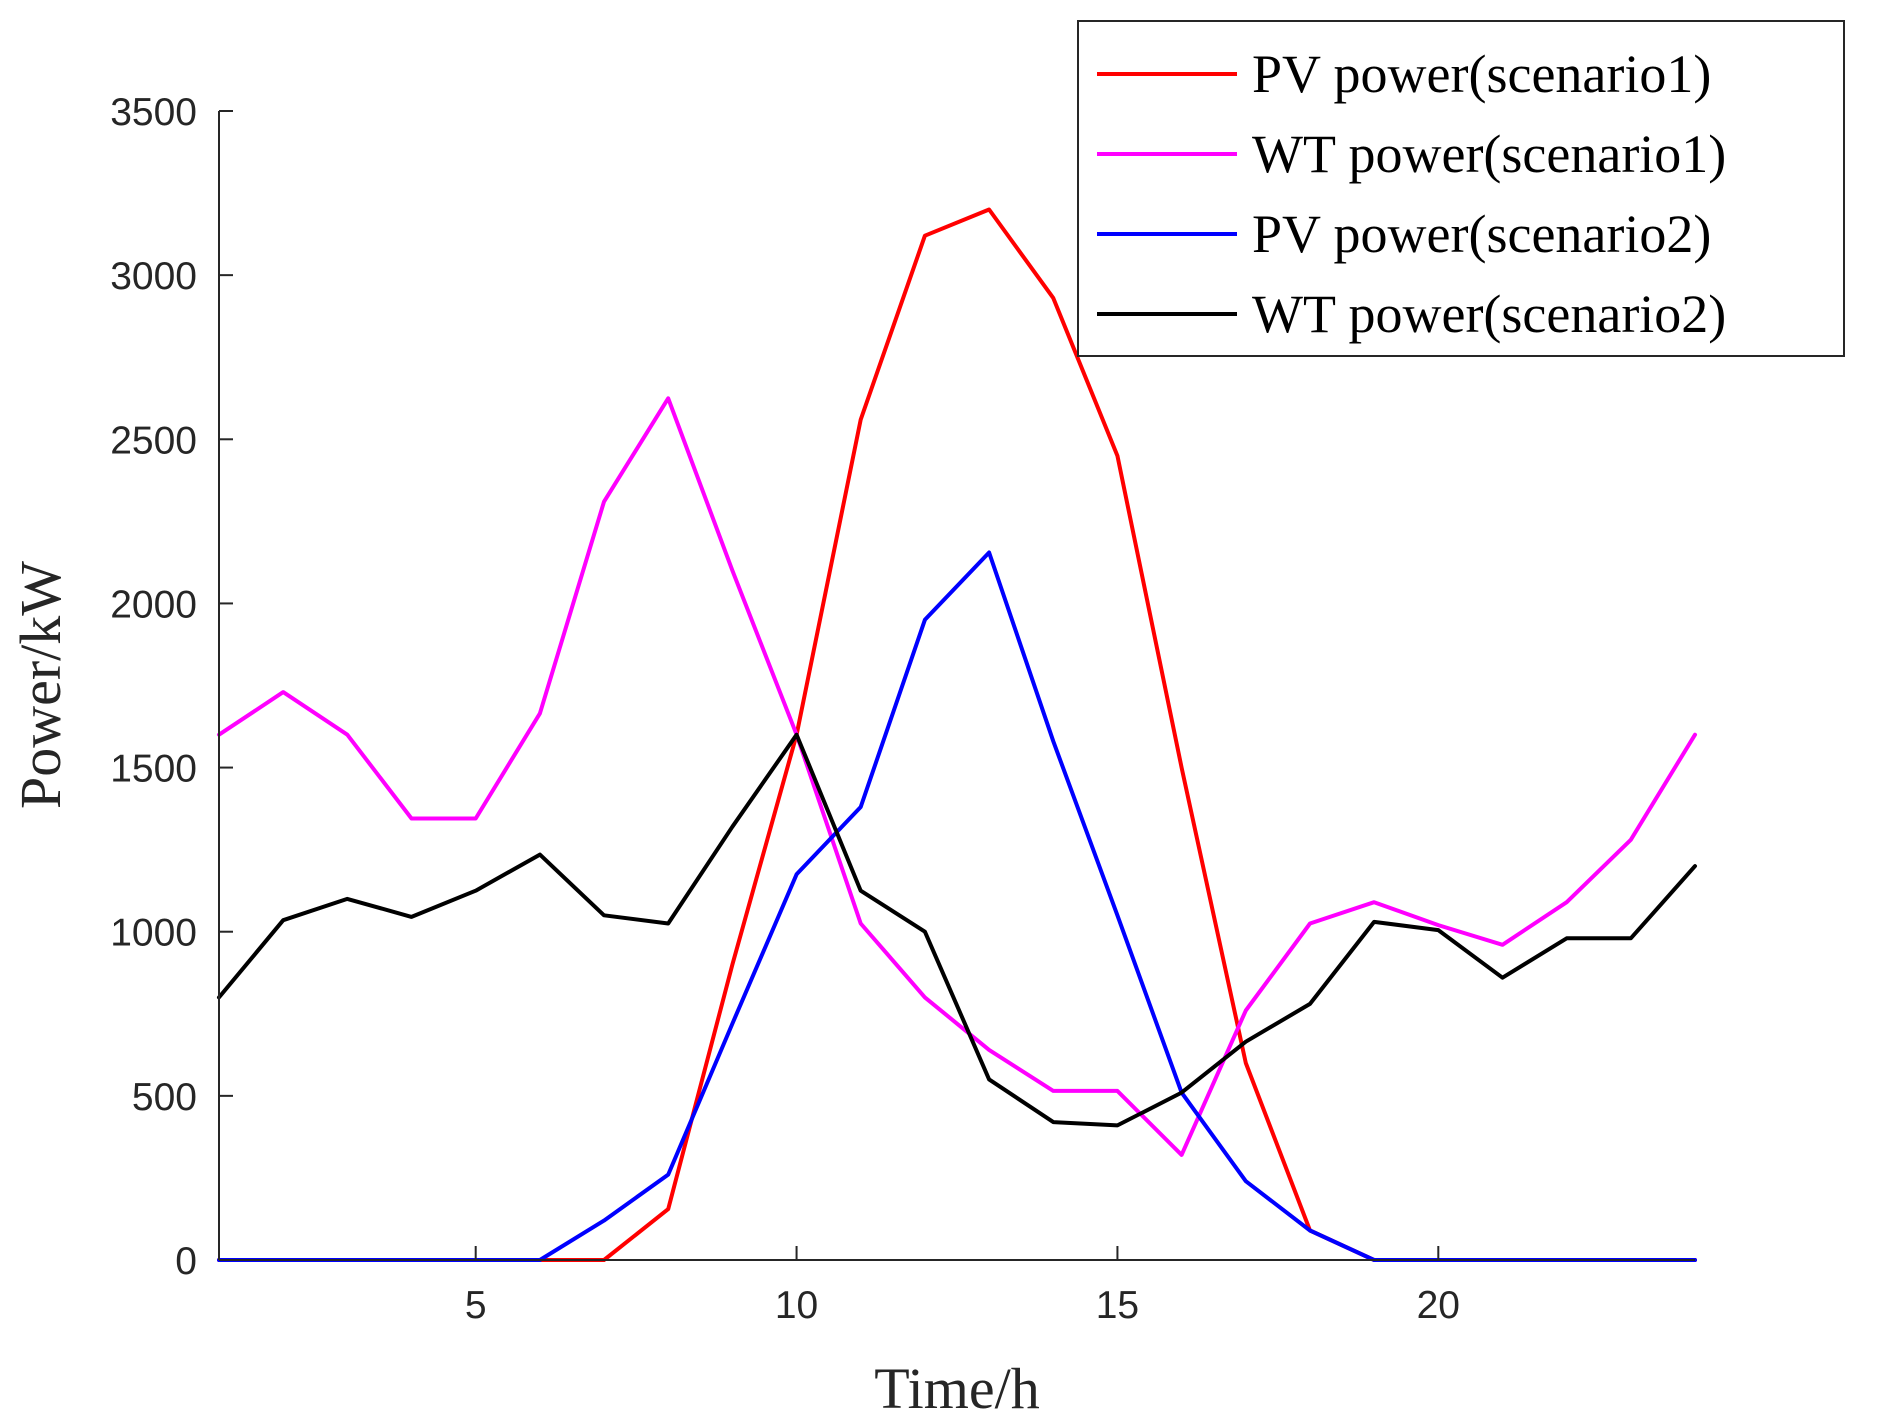 Image resolution: width=1879 pixels, height=1422 pixels. Describe the element at coordinates (164, 1097) in the screenshot. I see `y-tick-label-500: 500` at that location.